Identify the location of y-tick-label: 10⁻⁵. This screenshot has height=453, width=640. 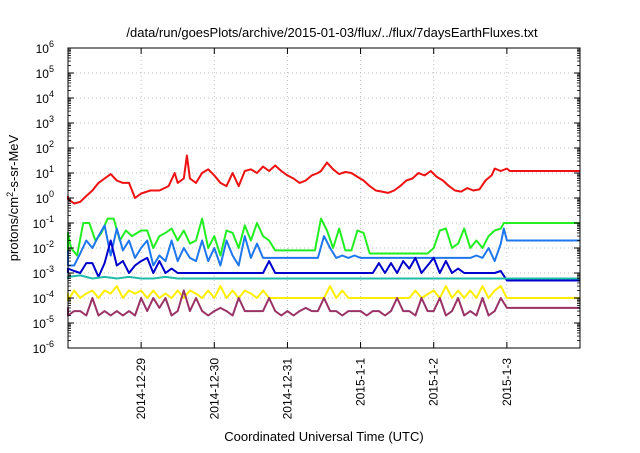
(43, 322).